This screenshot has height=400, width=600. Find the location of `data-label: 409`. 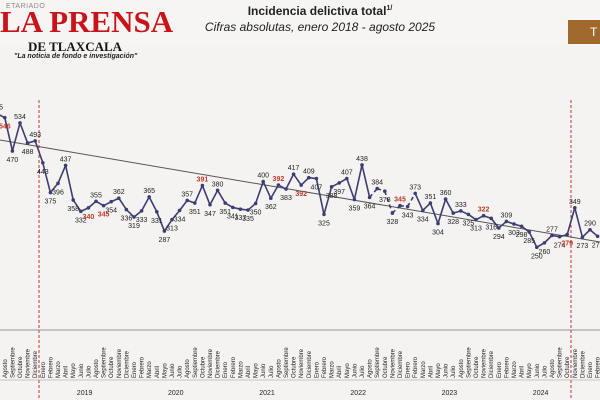

data-label: 409 is located at coordinates (309, 172).